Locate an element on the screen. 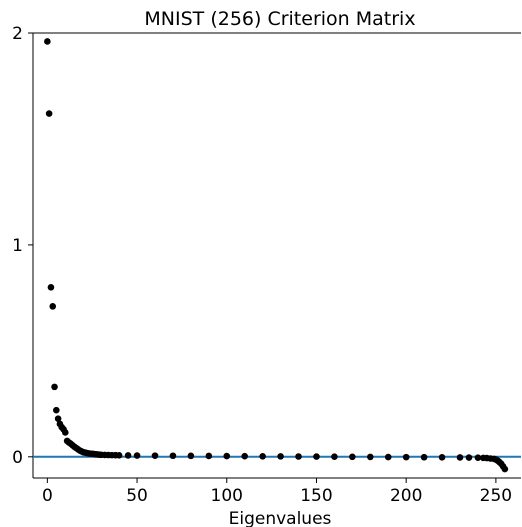 This screenshot has height=527, width=522. y-tick-label: 0 is located at coordinates (17, 458).